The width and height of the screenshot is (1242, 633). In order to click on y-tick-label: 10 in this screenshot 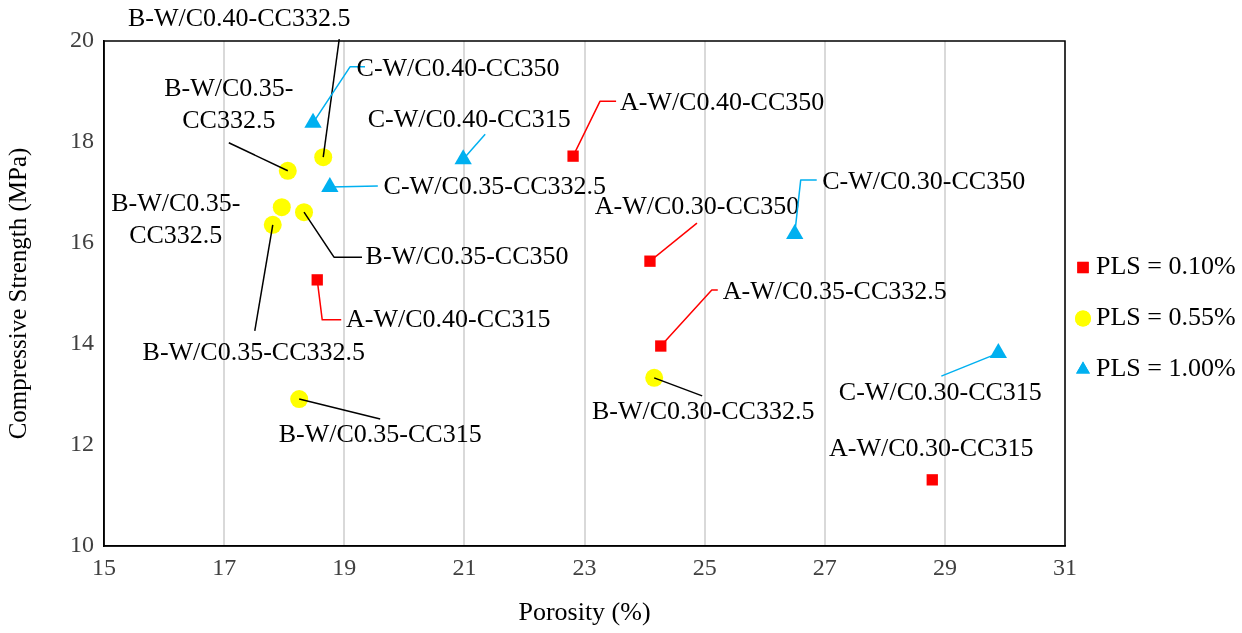, I will do `click(82, 544)`.